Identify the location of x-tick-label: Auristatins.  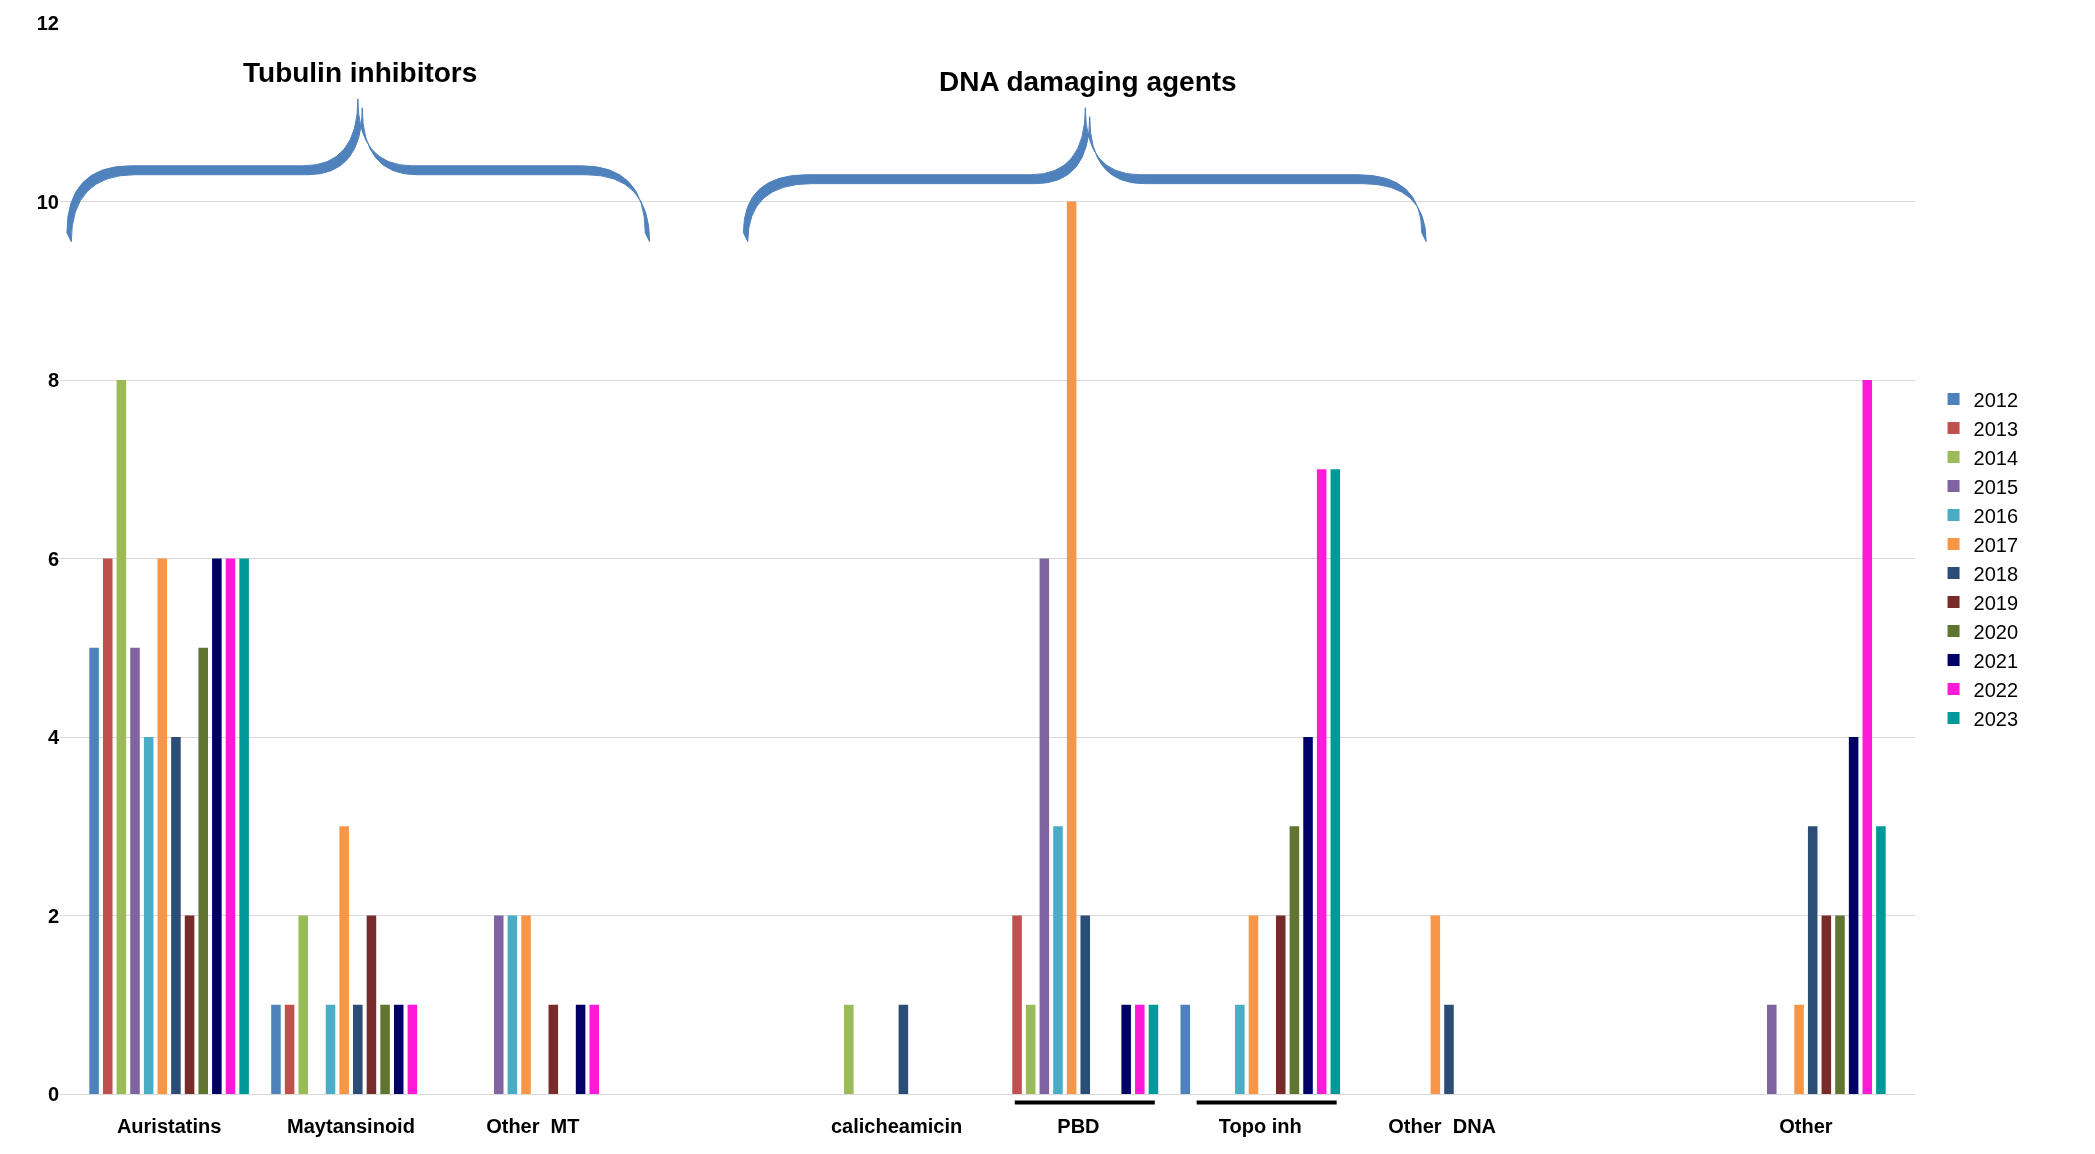
(169, 1126).